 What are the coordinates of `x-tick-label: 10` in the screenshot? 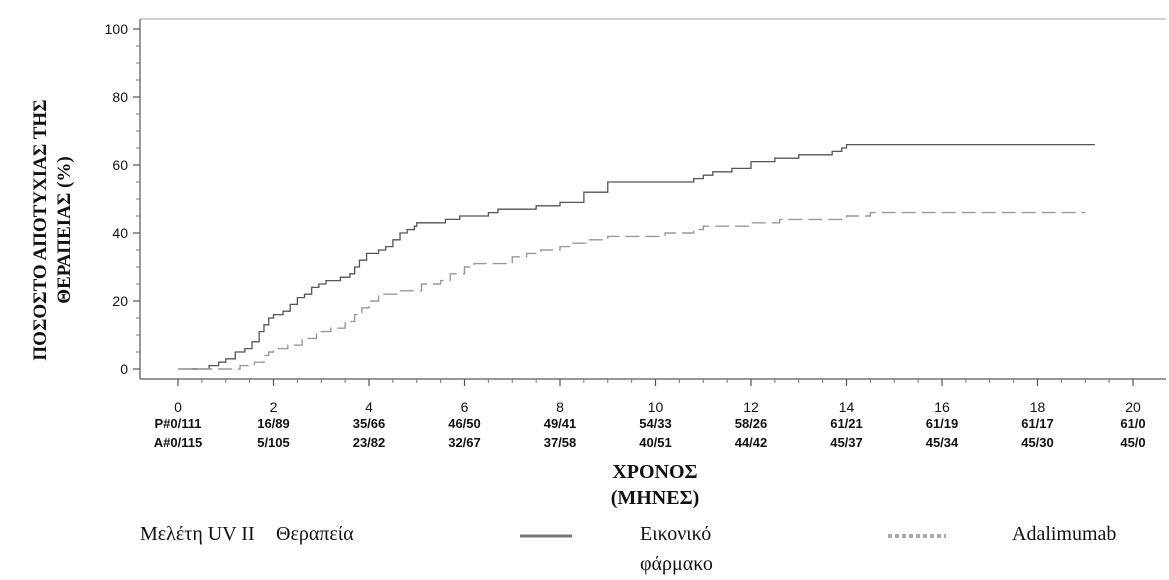 It's located at (656, 407).